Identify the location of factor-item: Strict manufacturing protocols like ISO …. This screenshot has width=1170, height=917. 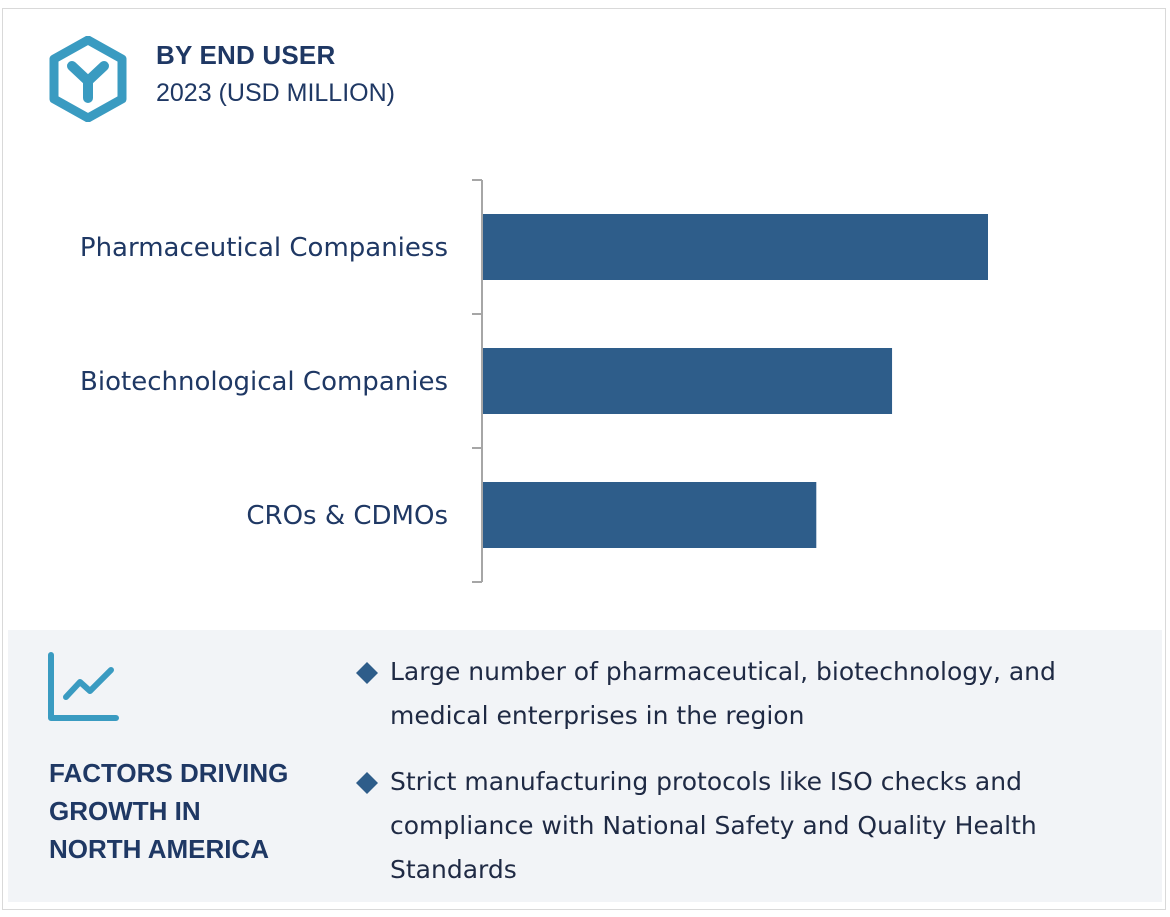
(736, 826).